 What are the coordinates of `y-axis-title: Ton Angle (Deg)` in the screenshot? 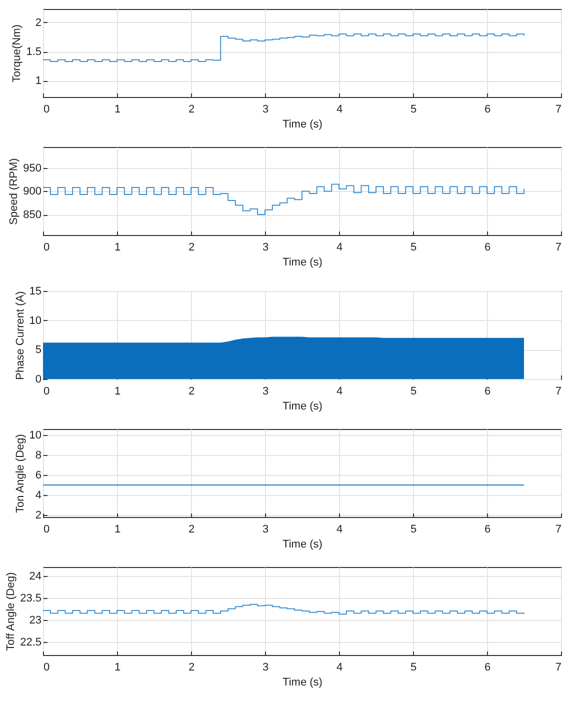 It's located at (20, 473).